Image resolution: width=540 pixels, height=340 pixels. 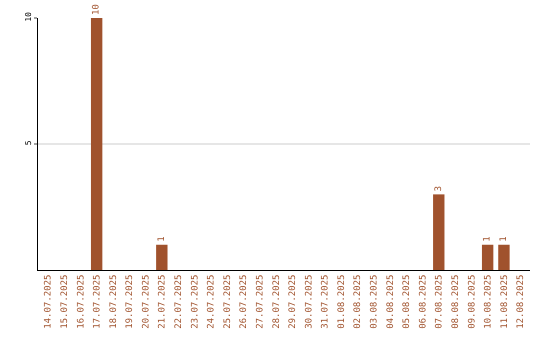 What do you see at coordinates (309, 301) in the screenshot?
I see `x-tick-label: 30.07.2025` at bounding box center [309, 301].